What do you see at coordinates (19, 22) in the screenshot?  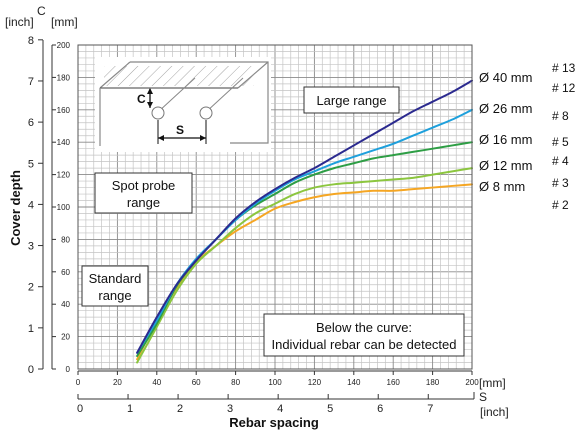 I see `y-unit-inch: [inch]` at bounding box center [19, 22].